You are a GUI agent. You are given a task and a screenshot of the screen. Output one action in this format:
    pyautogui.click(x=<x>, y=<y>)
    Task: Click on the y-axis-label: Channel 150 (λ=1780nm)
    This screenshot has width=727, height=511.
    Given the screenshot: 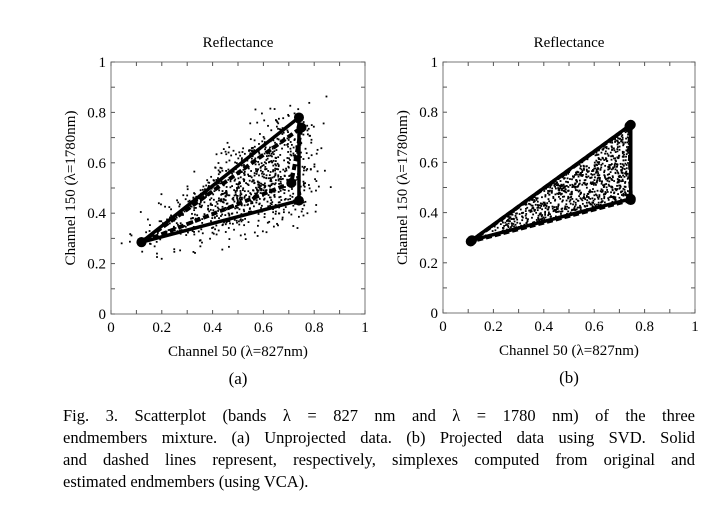 What is the action you would take?
    pyautogui.click(x=403, y=187)
    